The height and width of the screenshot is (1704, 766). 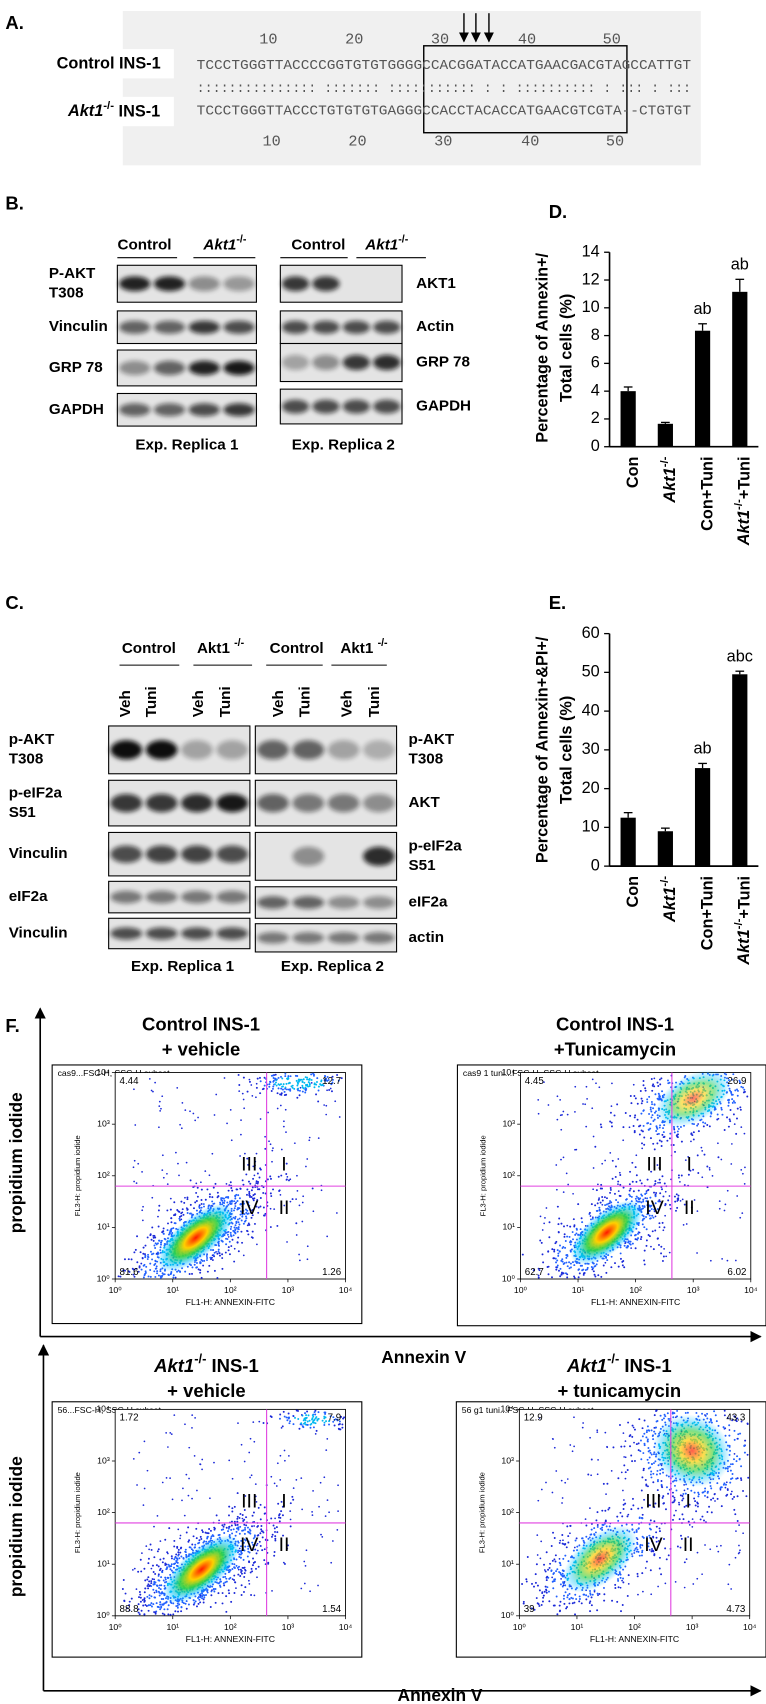 I want to click on bar, so click(x=665, y=435).